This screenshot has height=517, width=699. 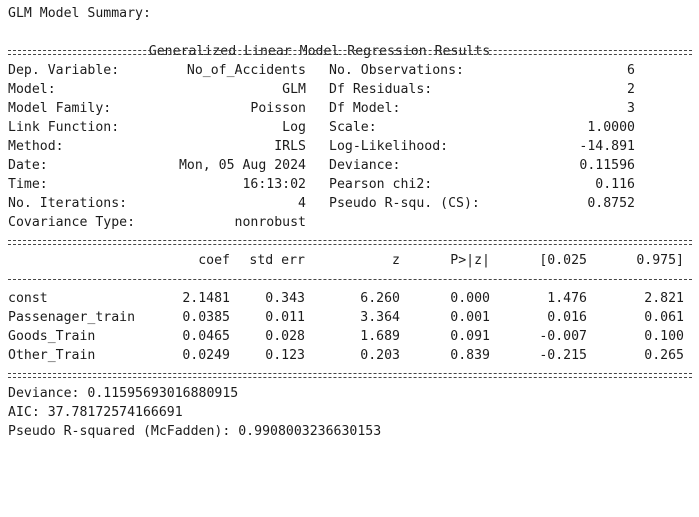 I want to click on z-value: 0.203, so click(x=380, y=355).